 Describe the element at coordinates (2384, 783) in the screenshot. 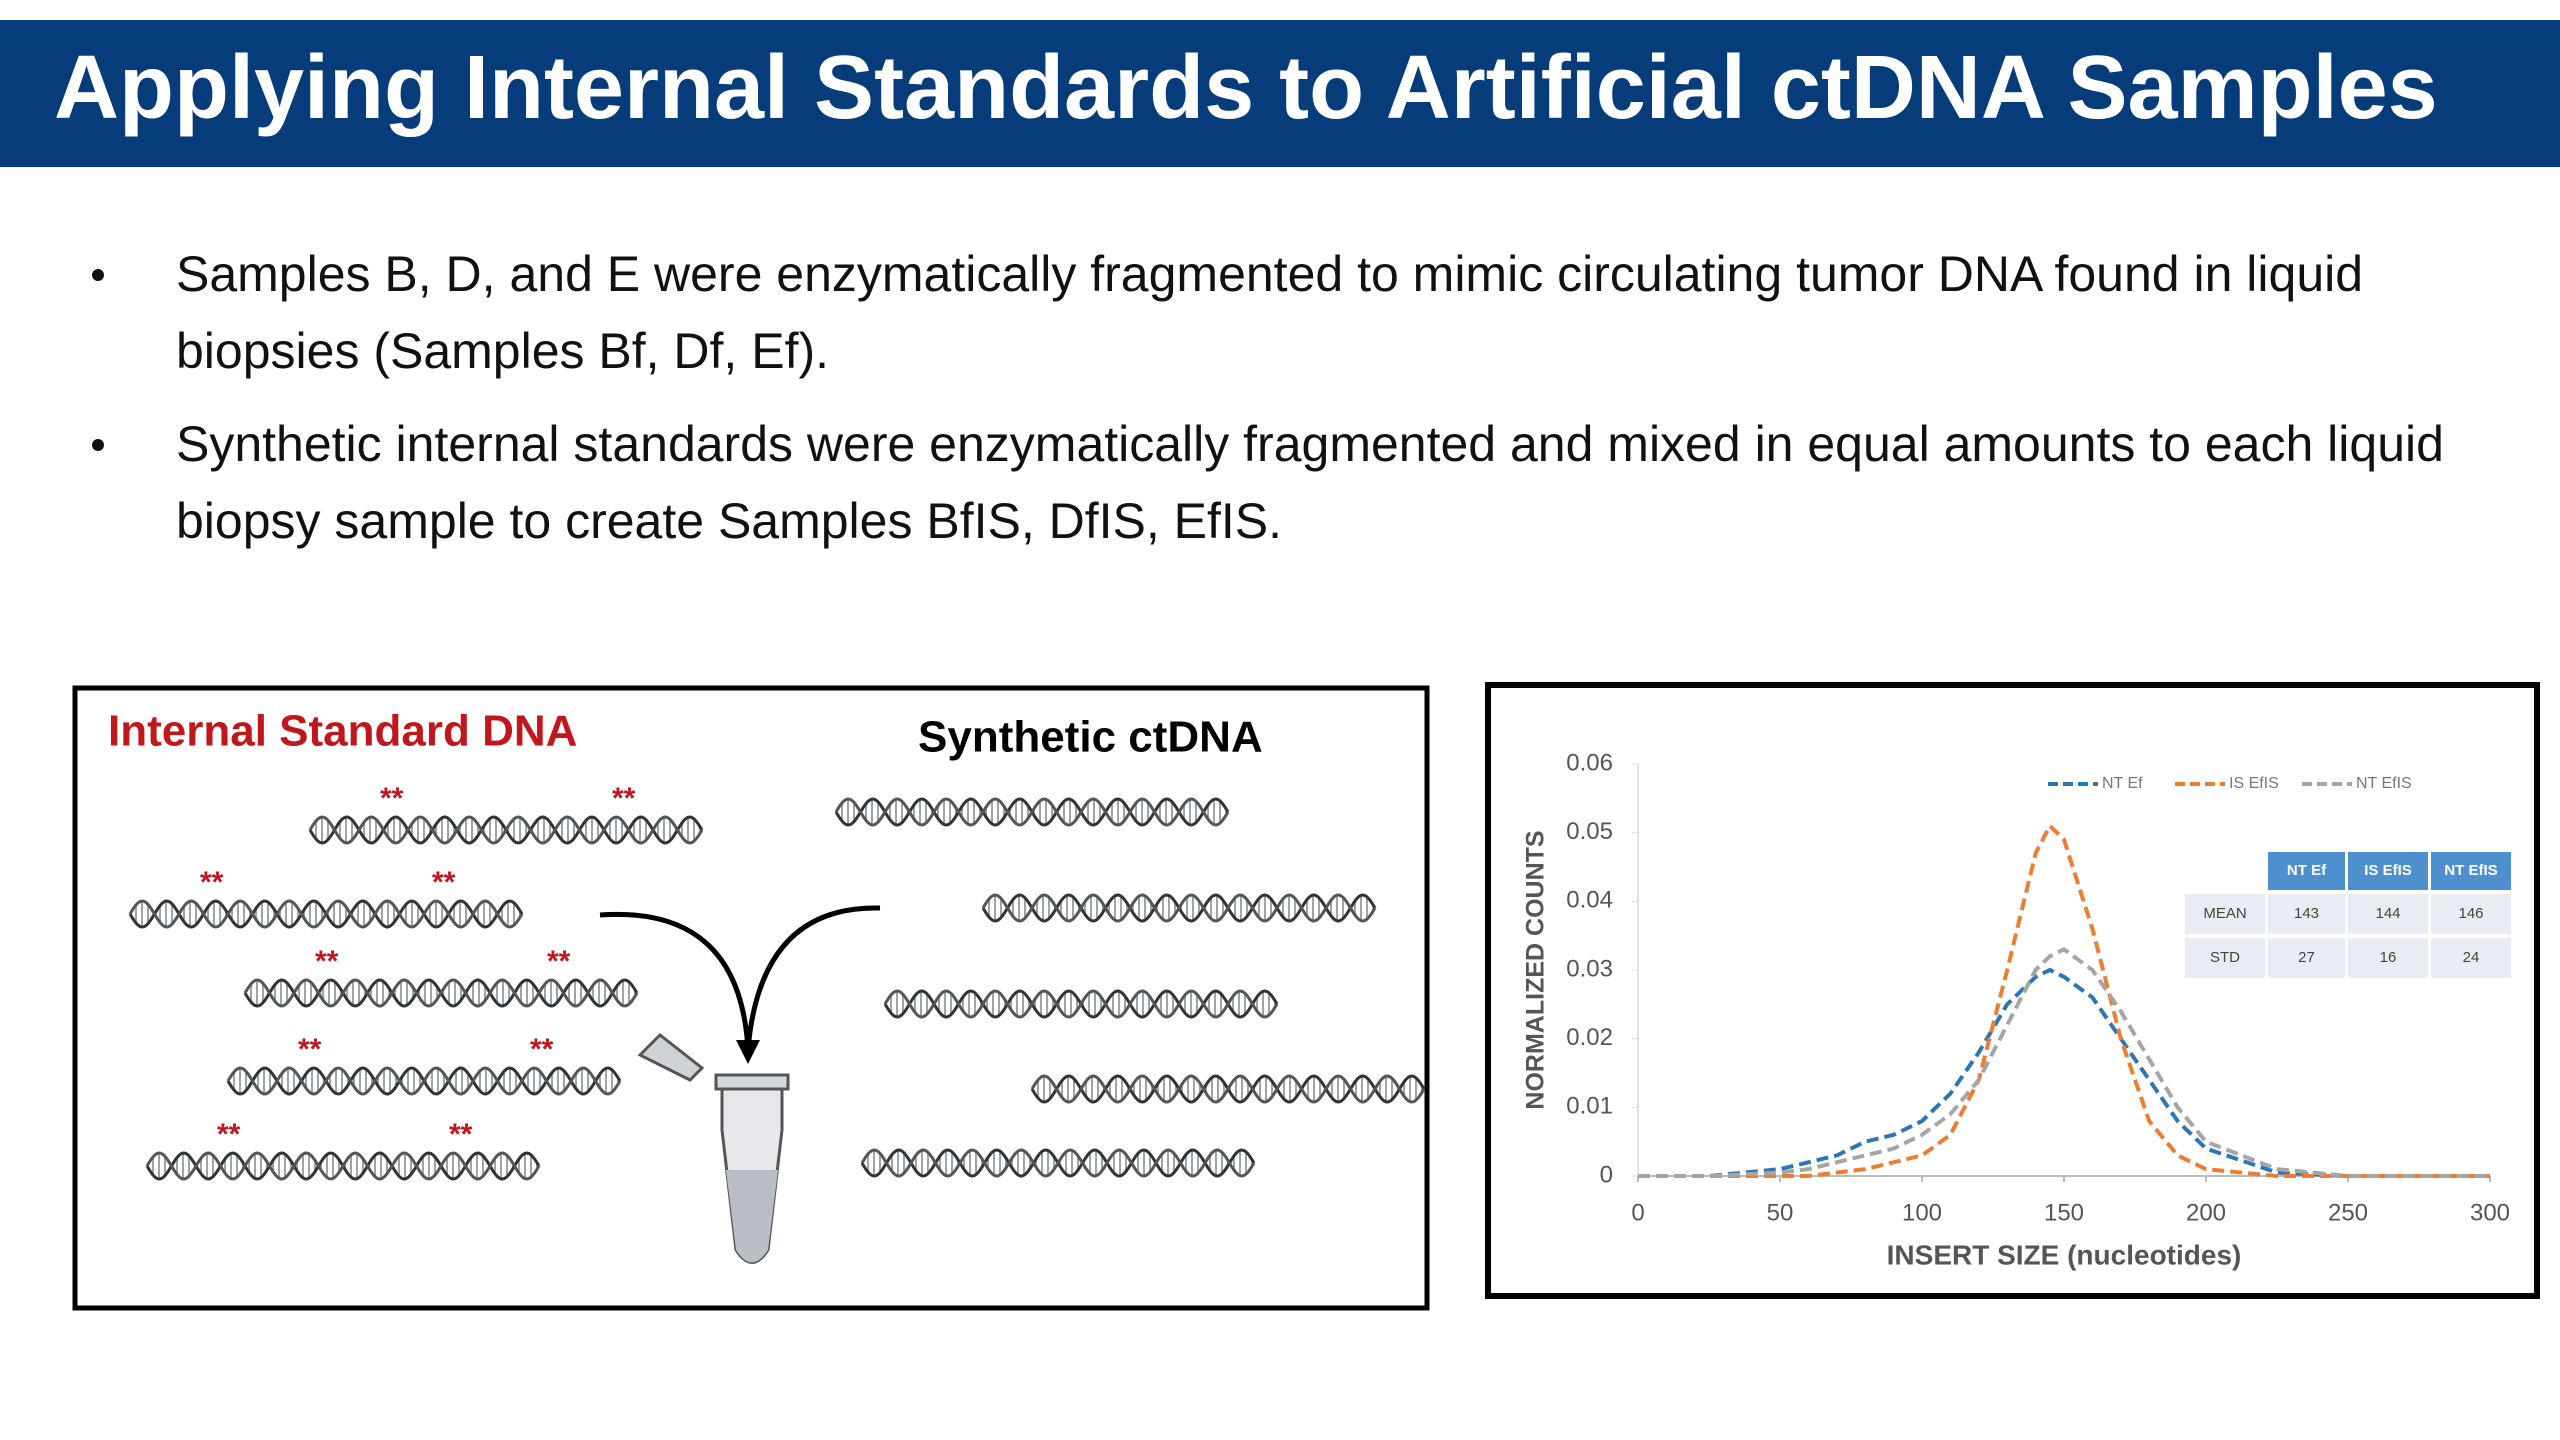

I see `legend-label: NT EfIS` at that location.